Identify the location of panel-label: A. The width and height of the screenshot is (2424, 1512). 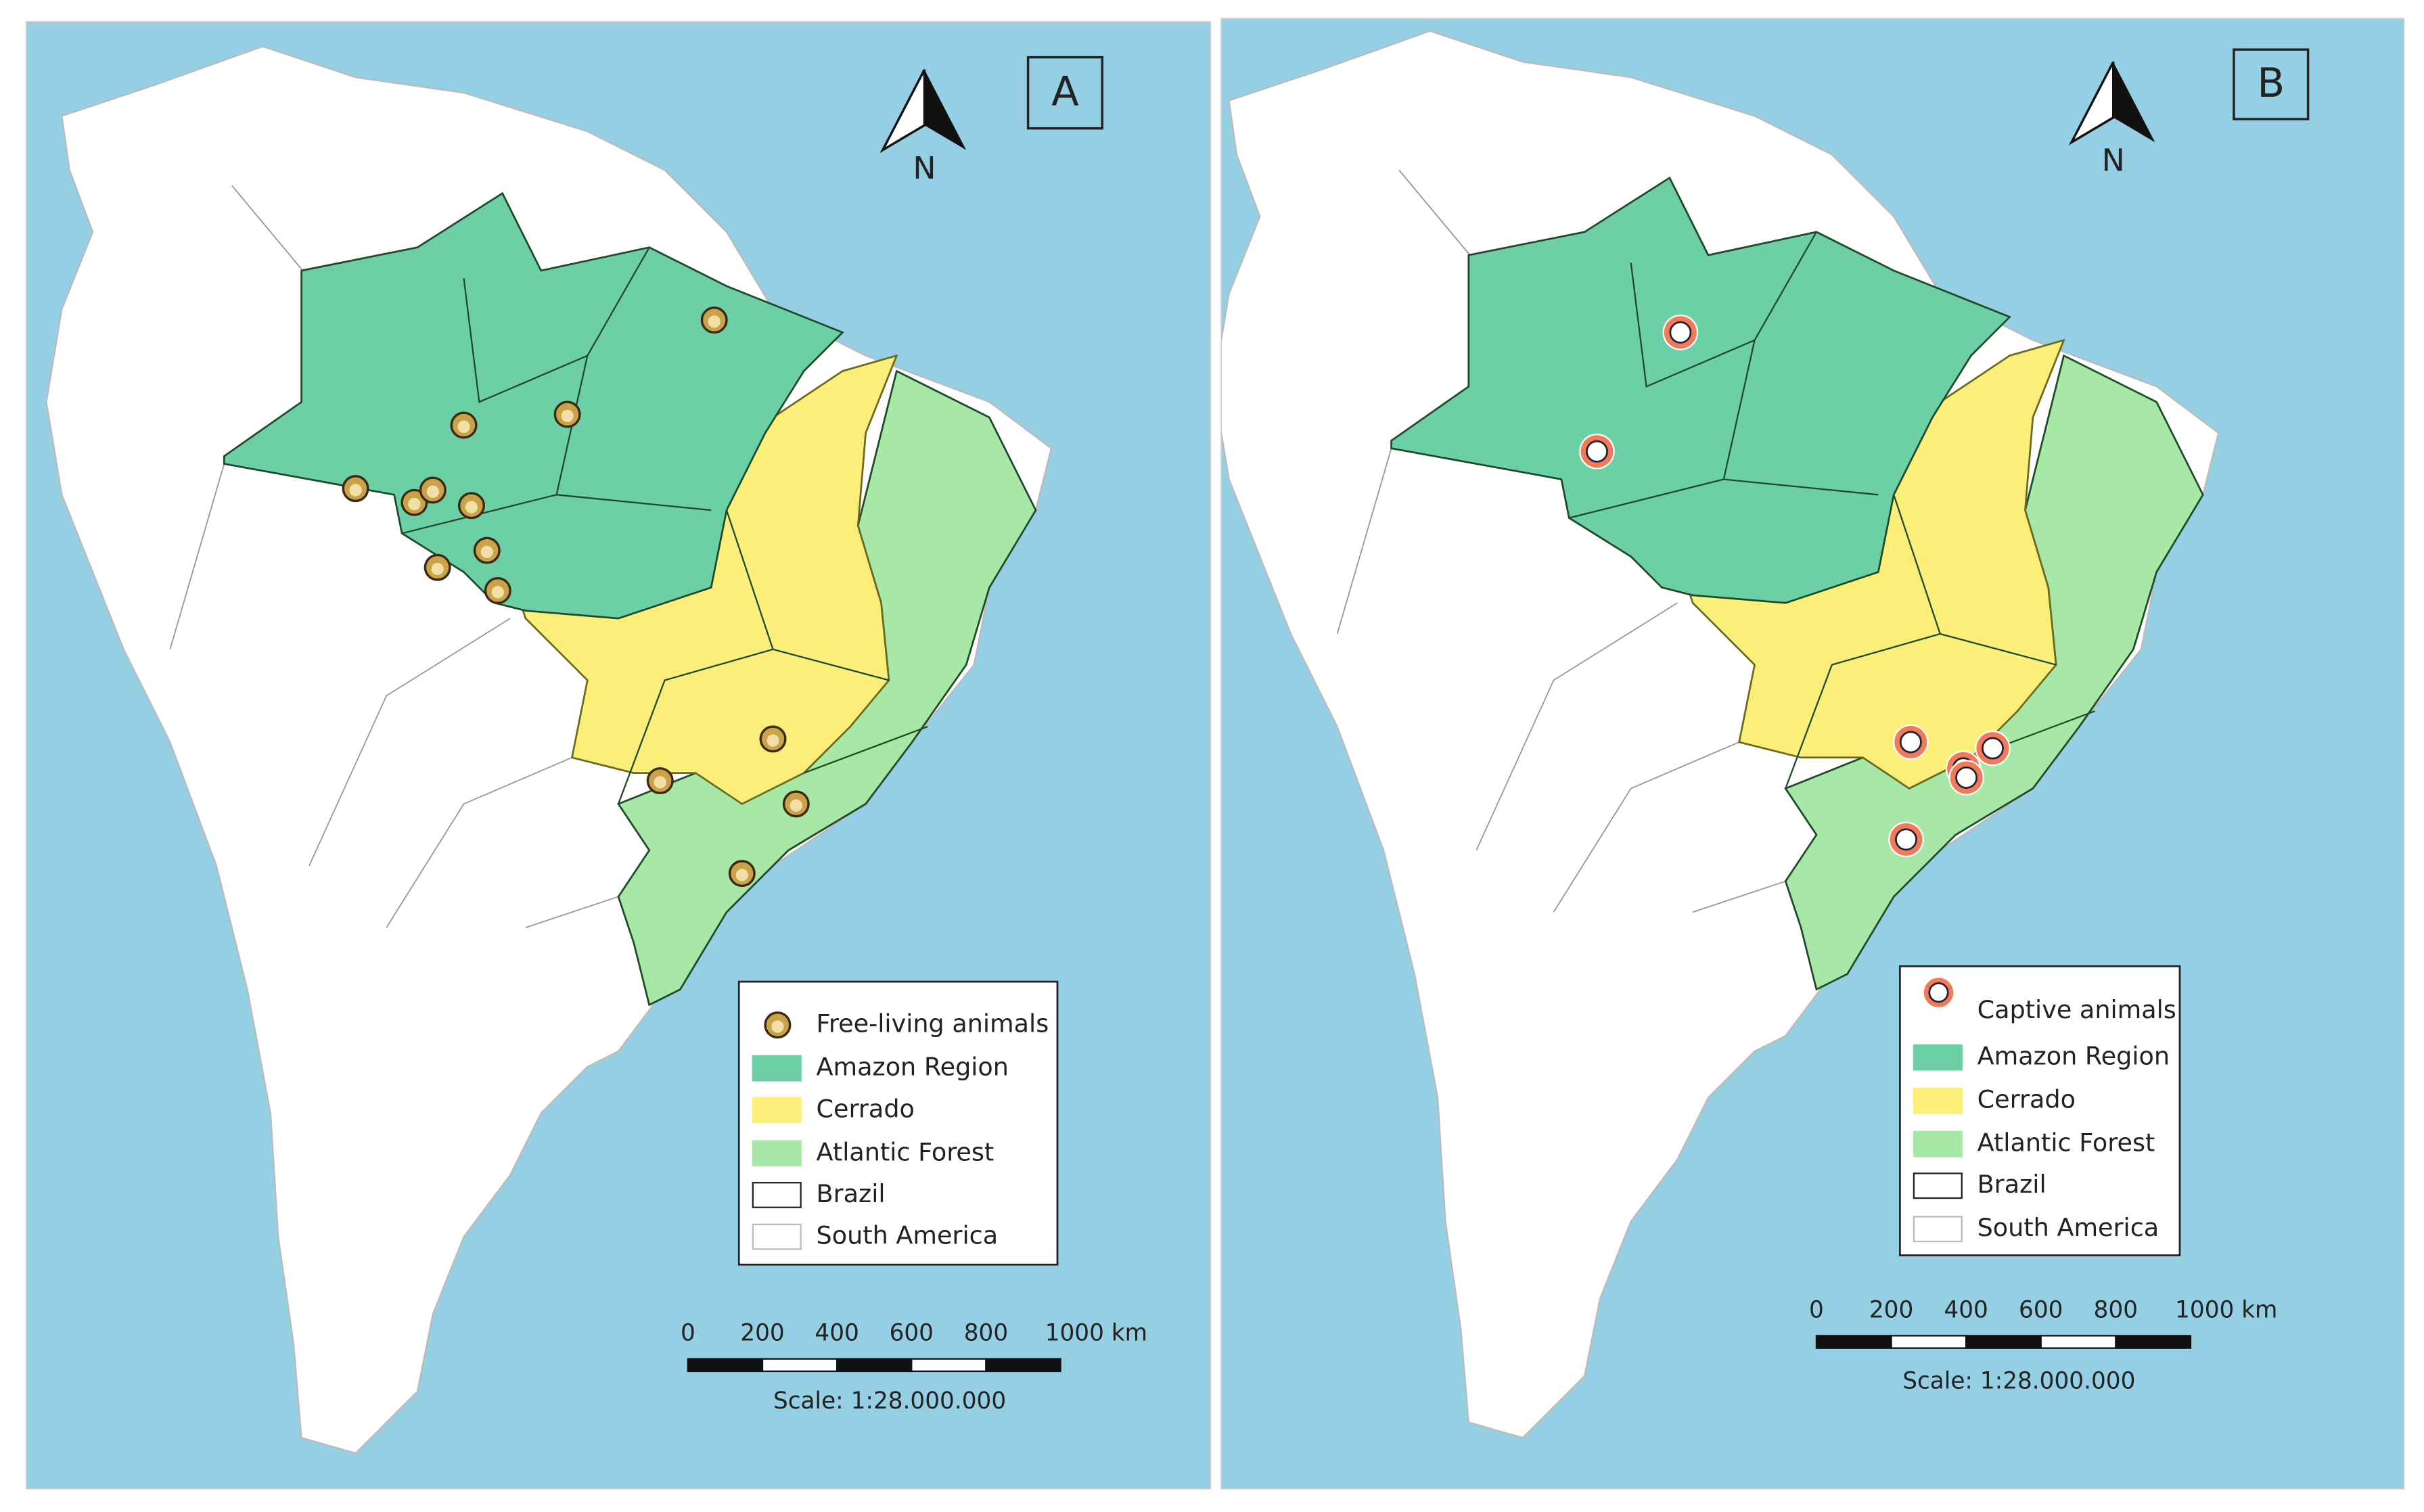
(1065, 93).